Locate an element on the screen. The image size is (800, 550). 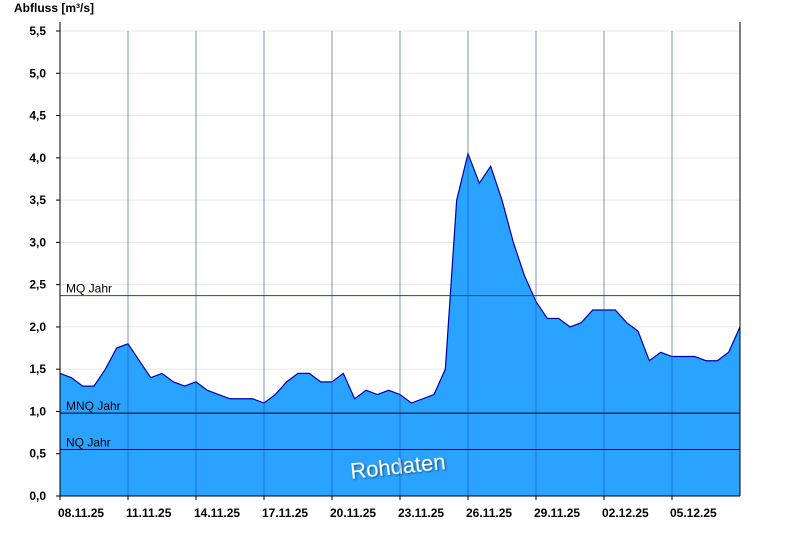
y-tick-label: 2,5 is located at coordinates (37, 285).